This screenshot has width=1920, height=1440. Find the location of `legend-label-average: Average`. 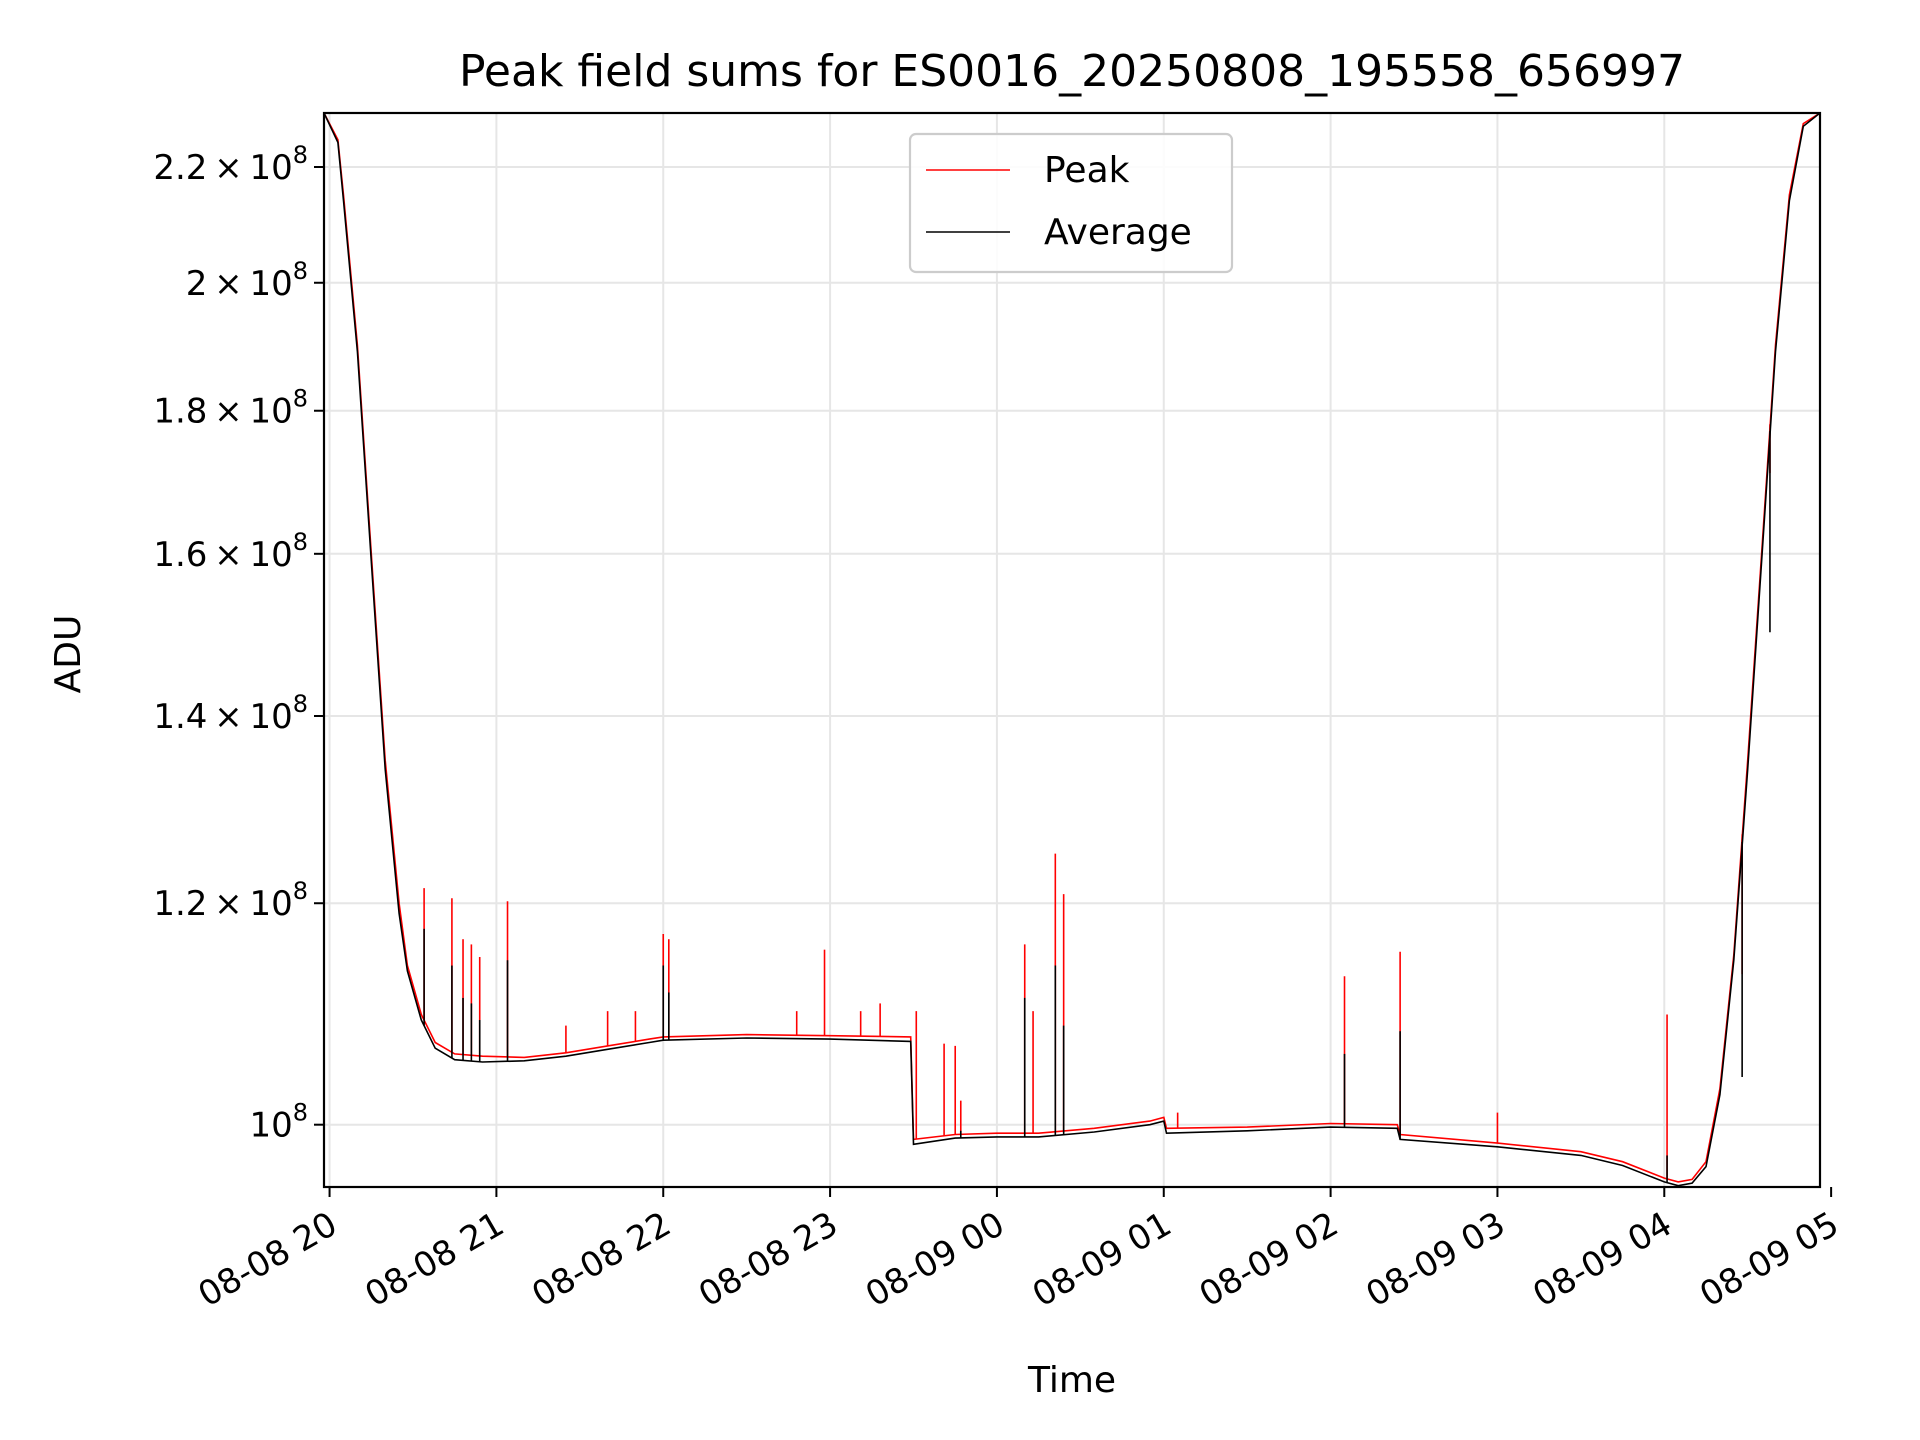

legend-label-average: Average is located at coordinates (1118, 232).